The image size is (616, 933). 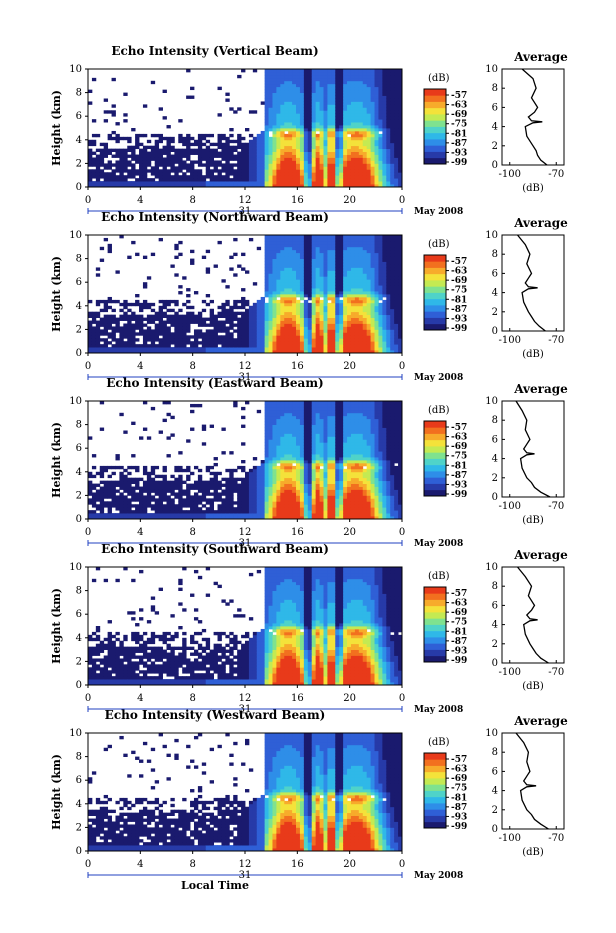 I want to click on colorbar, so click(x=435, y=292).